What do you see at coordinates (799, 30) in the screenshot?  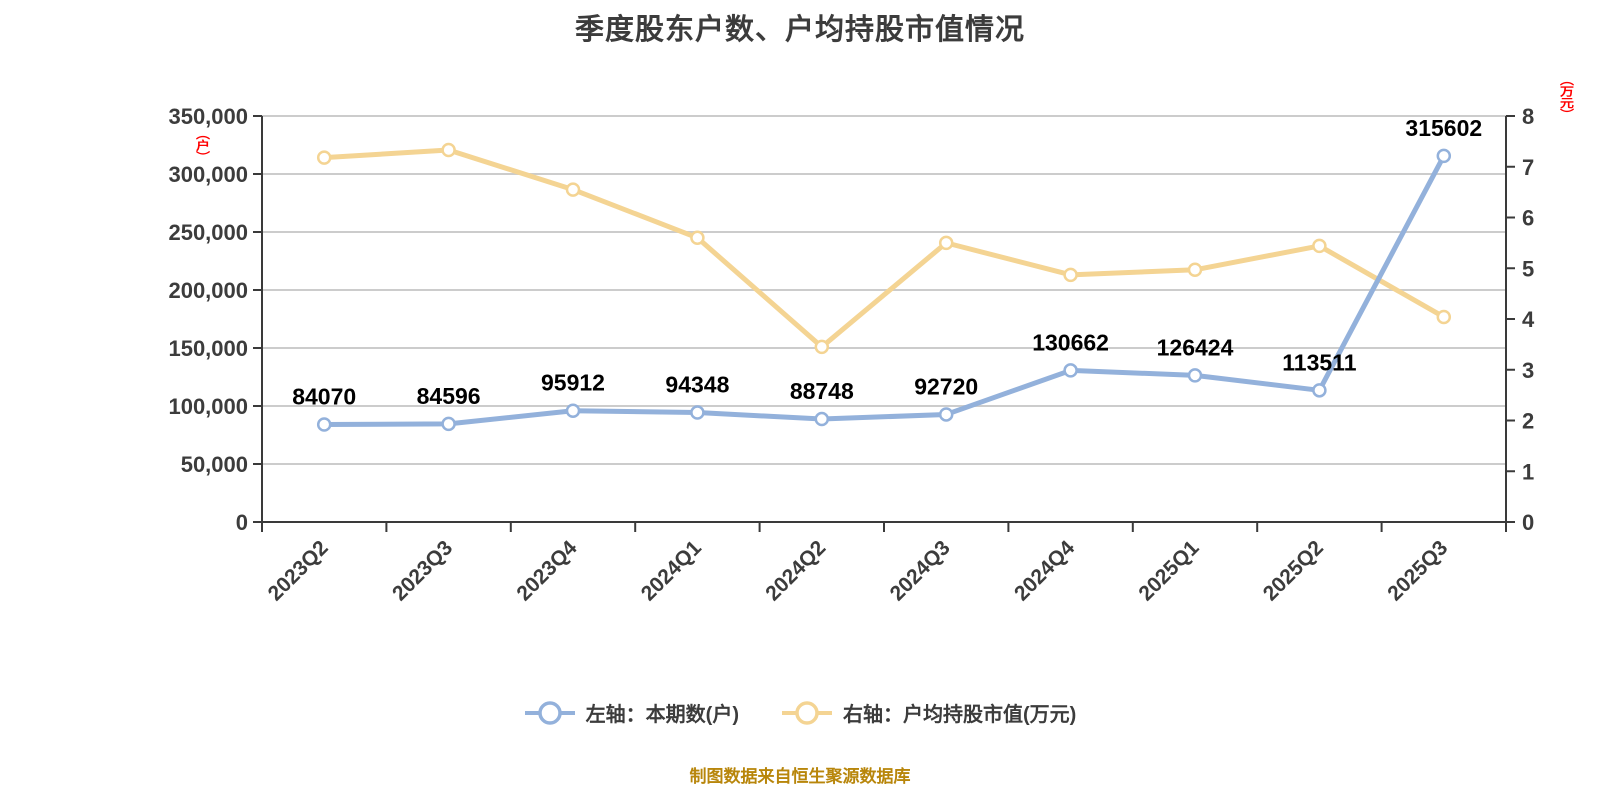 I see `chart-title: 季度股东户数、户均持股市值情况` at bounding box center [799, 30].